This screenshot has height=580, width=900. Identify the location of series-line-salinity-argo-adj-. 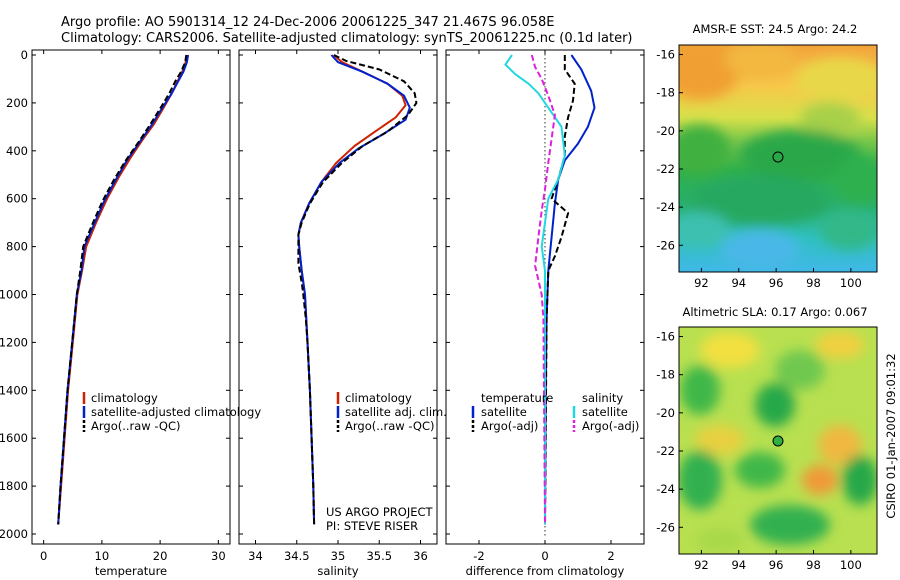
(543, 289).